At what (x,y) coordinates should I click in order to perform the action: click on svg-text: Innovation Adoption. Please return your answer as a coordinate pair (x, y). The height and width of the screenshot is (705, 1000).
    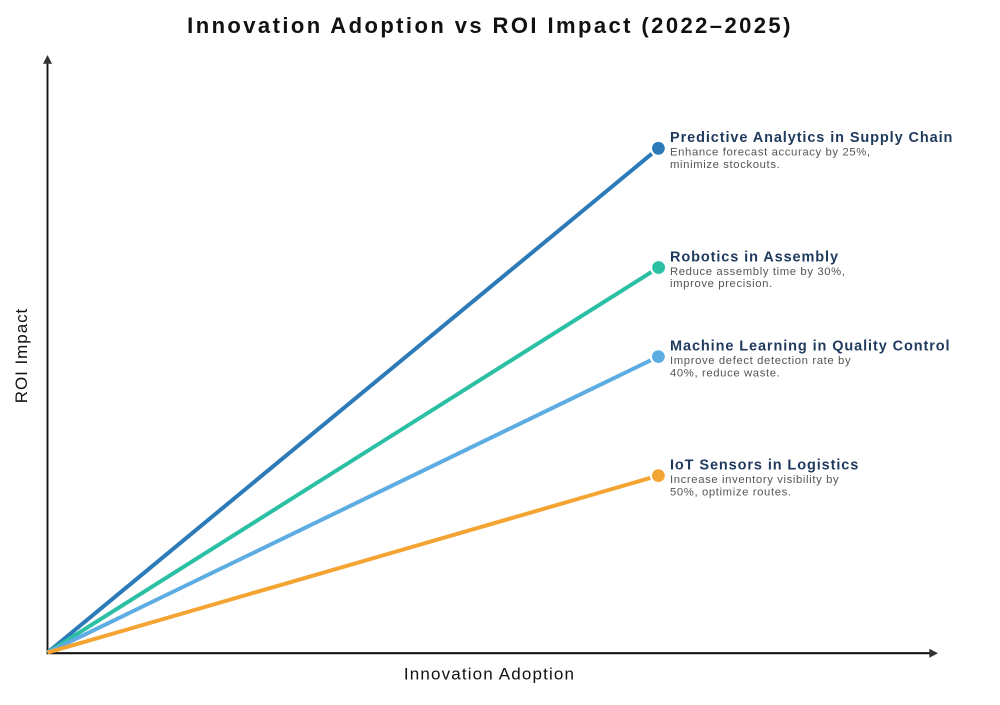
    Looking at the image, I should click on (489, 674).